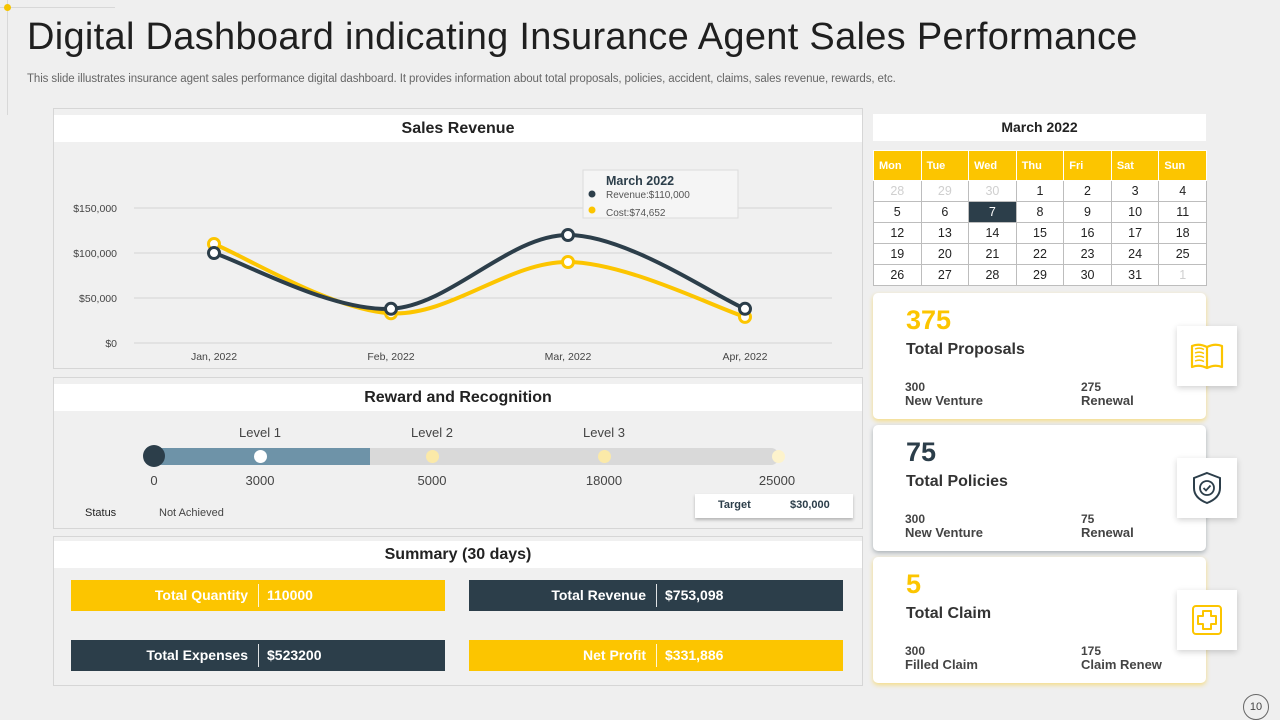  I want to click on tooltip-revenue: Revenue:$110,000, so click(648, 195).